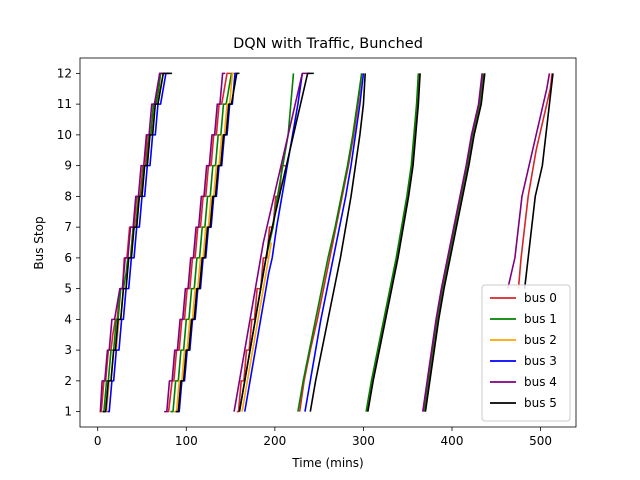 The image size is (640, 480). I want to click on legend-label-bus-0: bus 0, so click(540, 298).